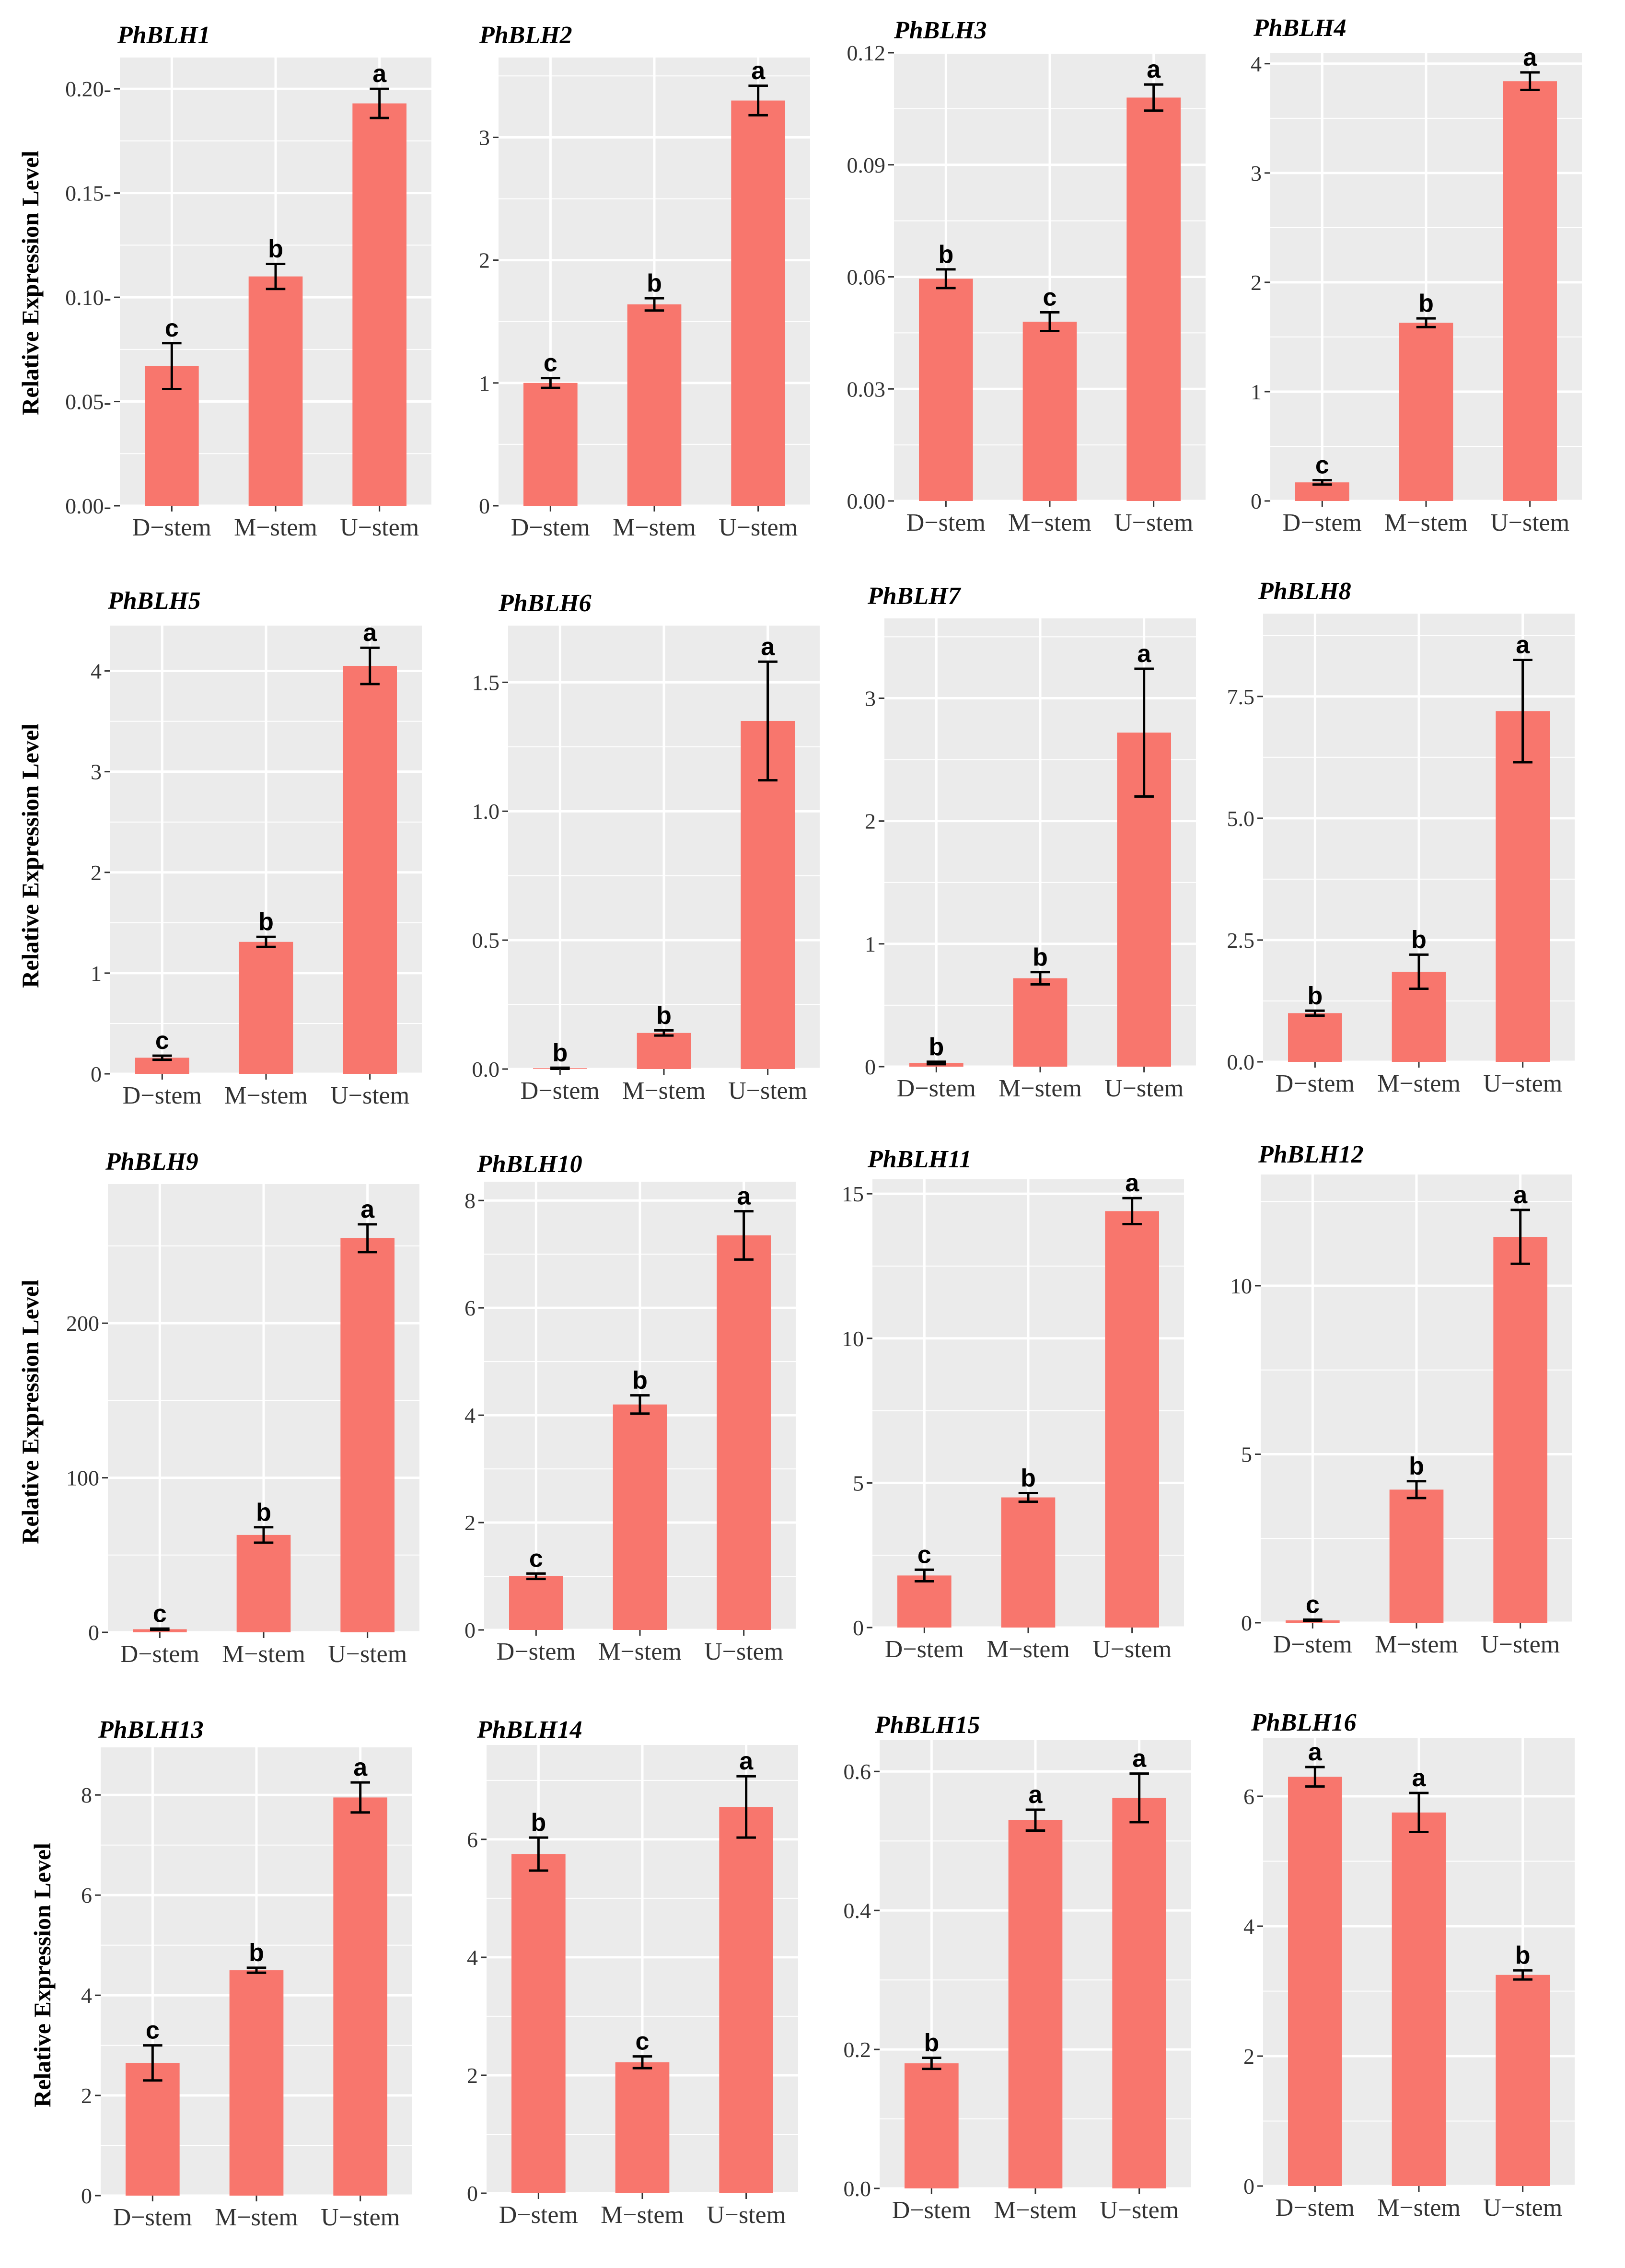 The width and height of the screenshot is (1625, 2268). What do you see at coordinates (632, 1972) in the screenshot?
I see `panel-PhBLH14: 0 2 4 6 b D−stem c M−stem a U−stem PhBLH14` at bounding box center [632, 1972].